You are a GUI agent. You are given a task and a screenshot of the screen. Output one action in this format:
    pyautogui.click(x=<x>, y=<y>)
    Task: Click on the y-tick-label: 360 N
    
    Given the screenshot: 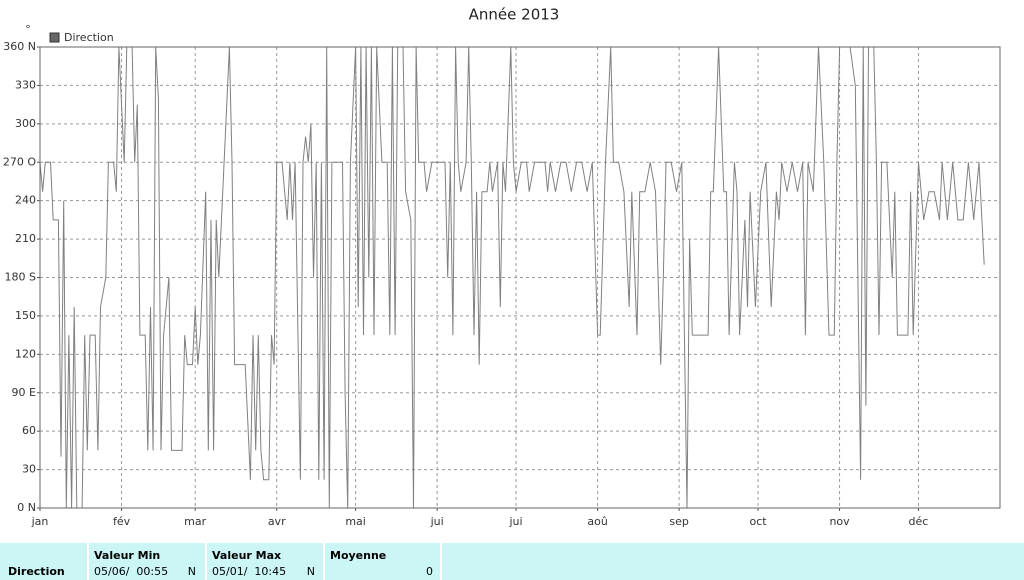 What is the action you would take?
    pyautogui.click(x=19, y=46)
    